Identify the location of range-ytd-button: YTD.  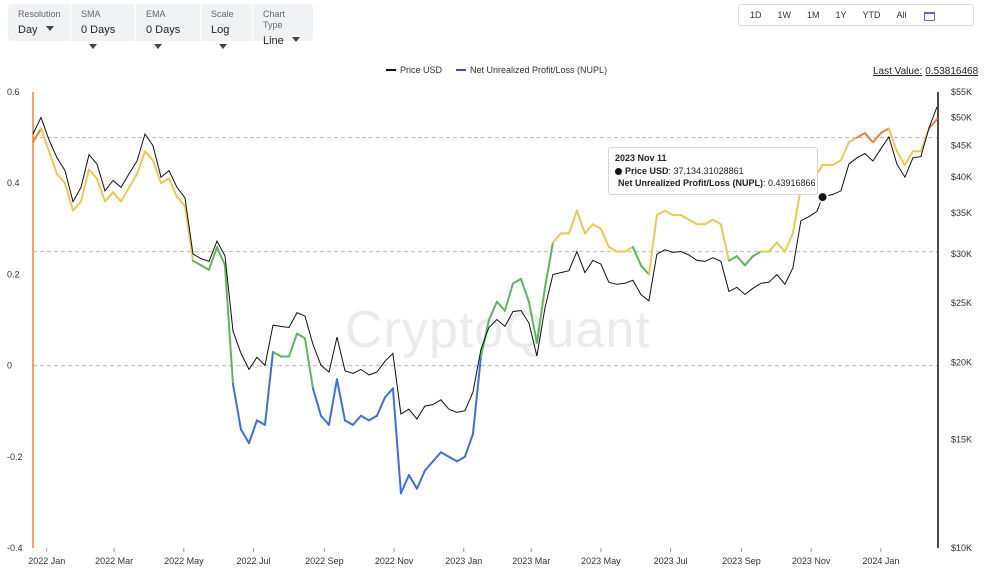
(871, 15).